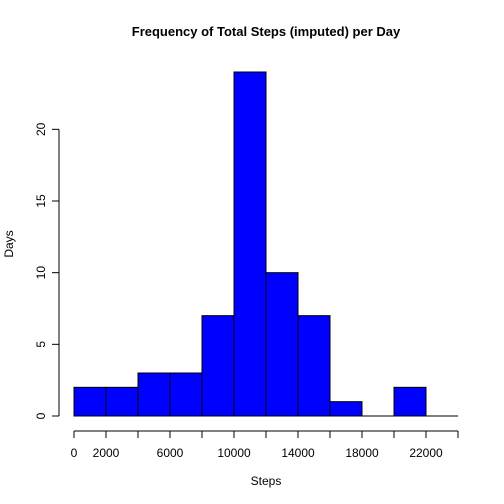 The image size is (504, 504). Describe the element at coordinates (41, 273) in the screenshot. I see `y-tick-label: 10` at that location.